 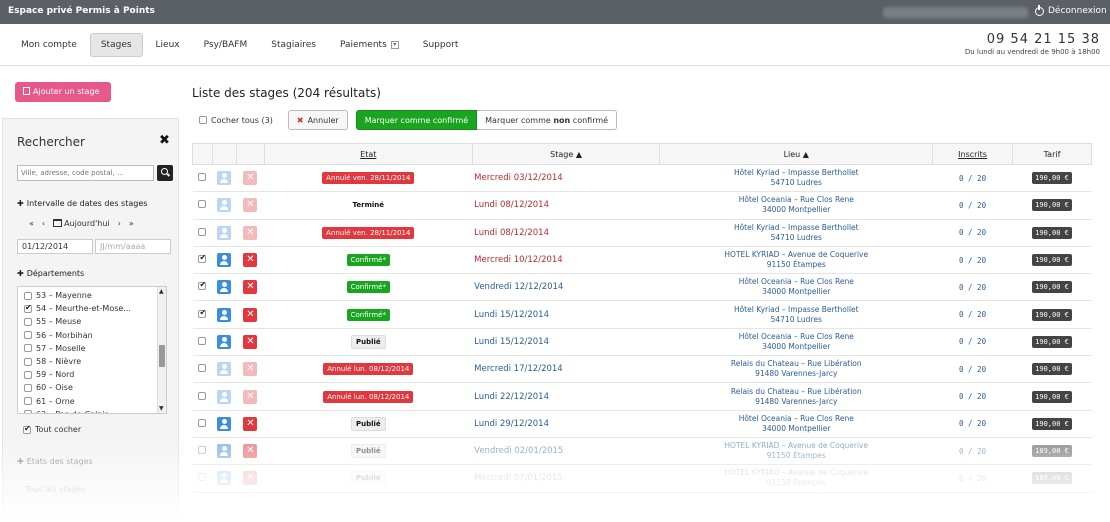 I want to click on nav-item-stagiaires: Stagiaires, so click(x=293, y=45).